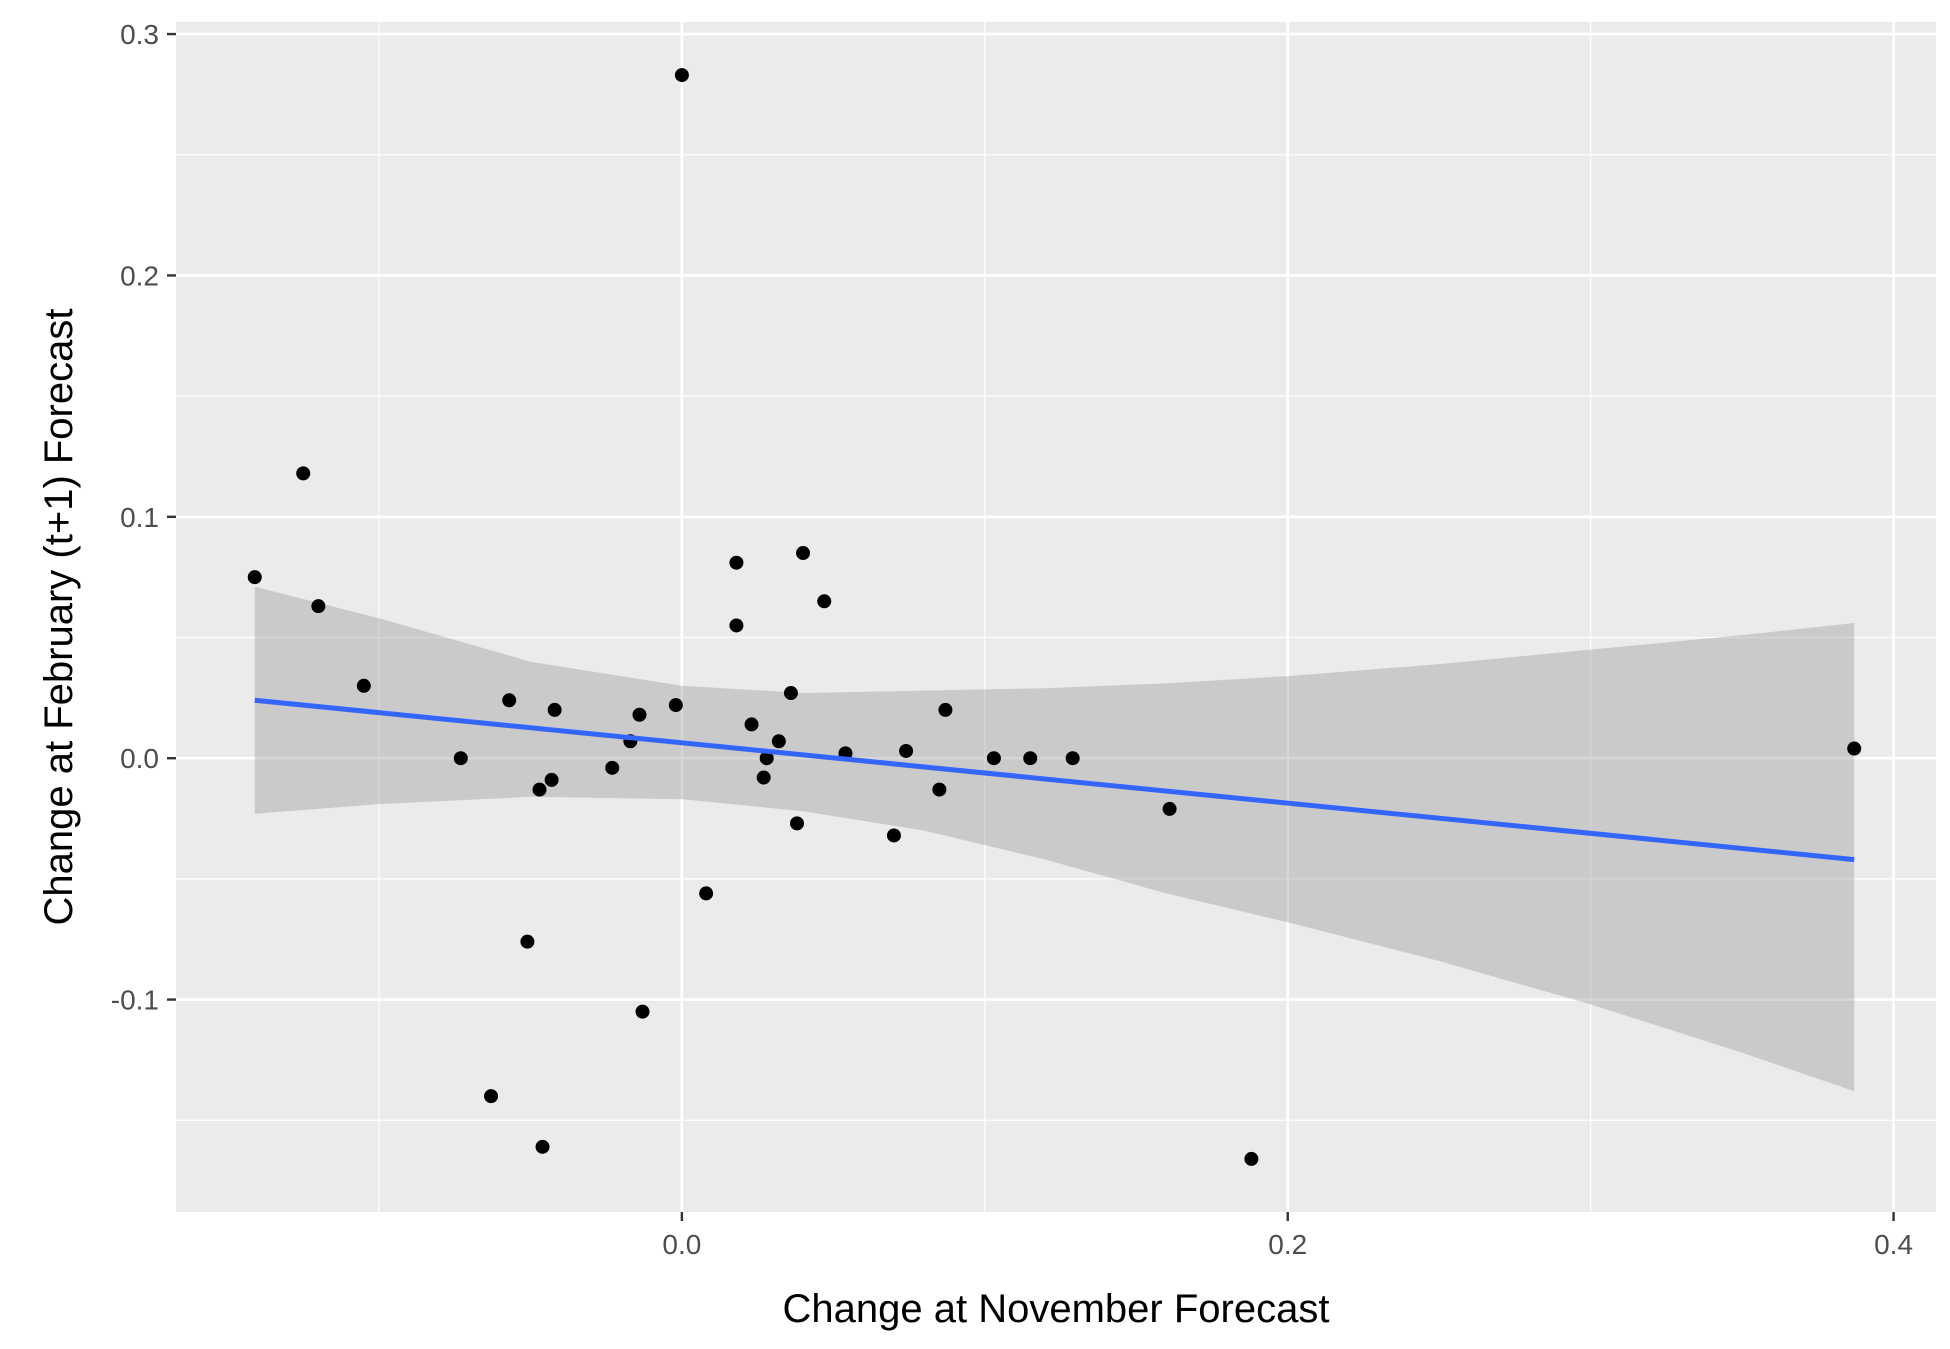 The image size is (1950, 1349). Describe the element at coordinates (139, 517) in the screenshot. I see `y-tick-label: 0.1` at that location.